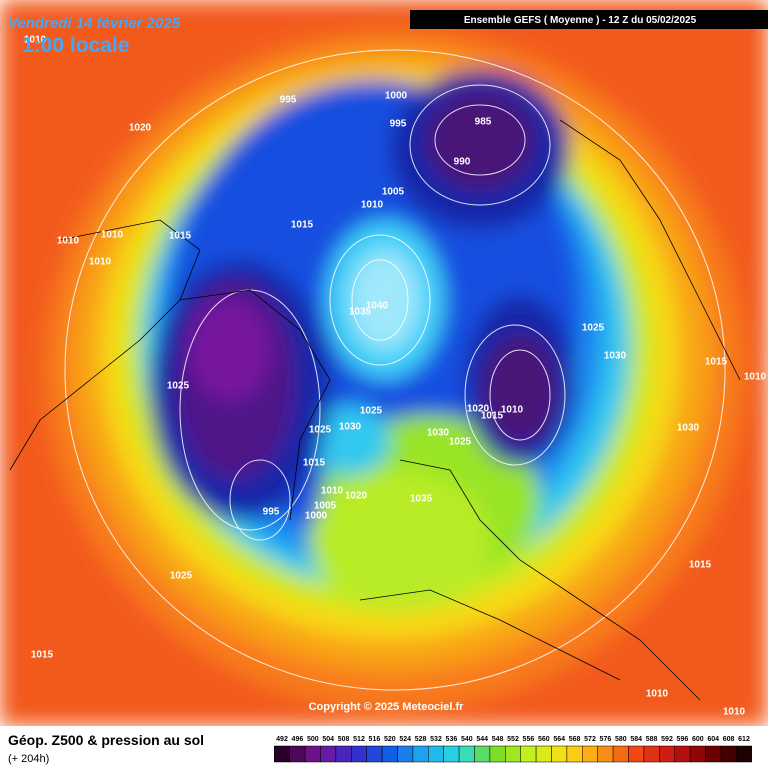 Image resolution: width=768 pixels, height=773 pixels. Describe the element at coordinates (652, 739) in the screenshot. I see `scale-label: 588` at that location.